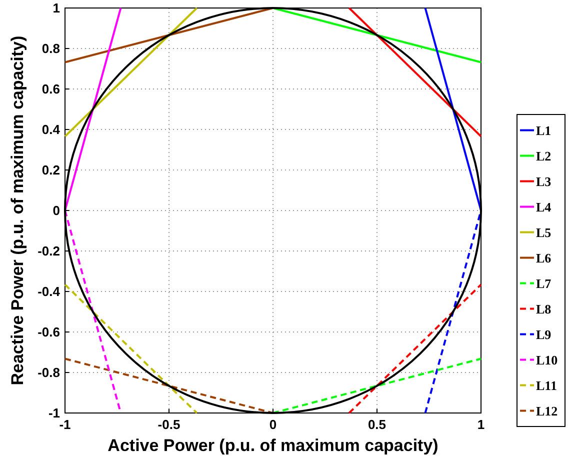 This screenshot has height=459, width=580. I want to click on y-tick-label: -0.8, so click(49, 372).